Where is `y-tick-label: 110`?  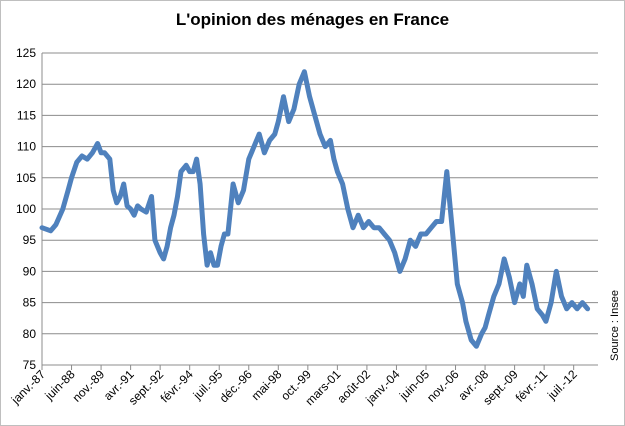
y-tick-label: 110 is located at coordinates (26, 147).